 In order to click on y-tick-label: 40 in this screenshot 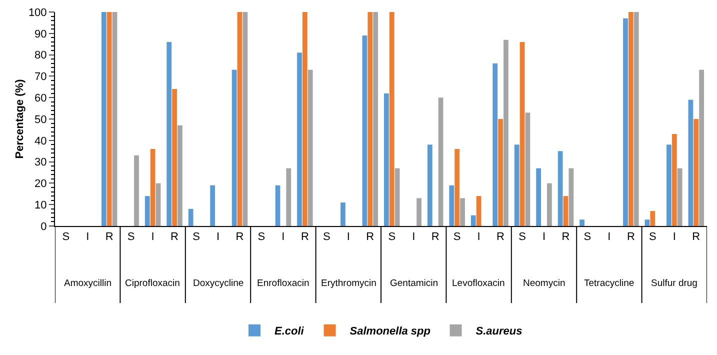, I will do `click(40, 141)`.